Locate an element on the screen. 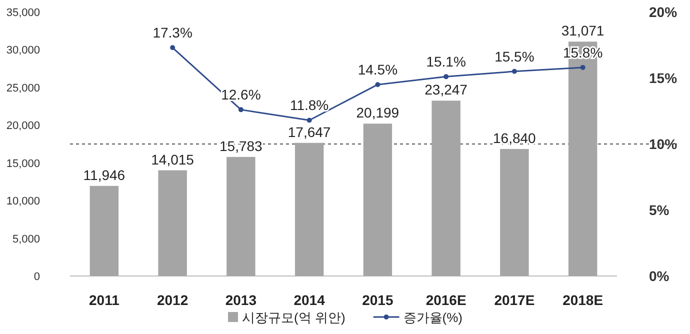 The image size is (690, 334). x-tick-label: 2013 is located at coordinates (241, 300).